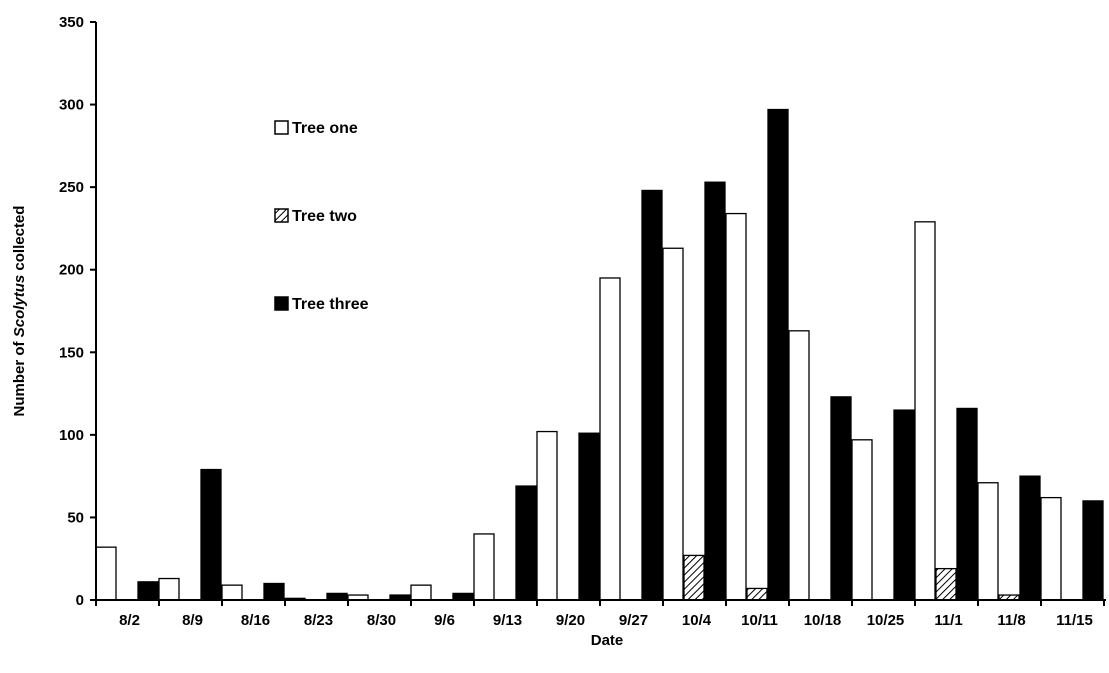  I want to click on x-tick-label: 9/27, so click(633, 620).